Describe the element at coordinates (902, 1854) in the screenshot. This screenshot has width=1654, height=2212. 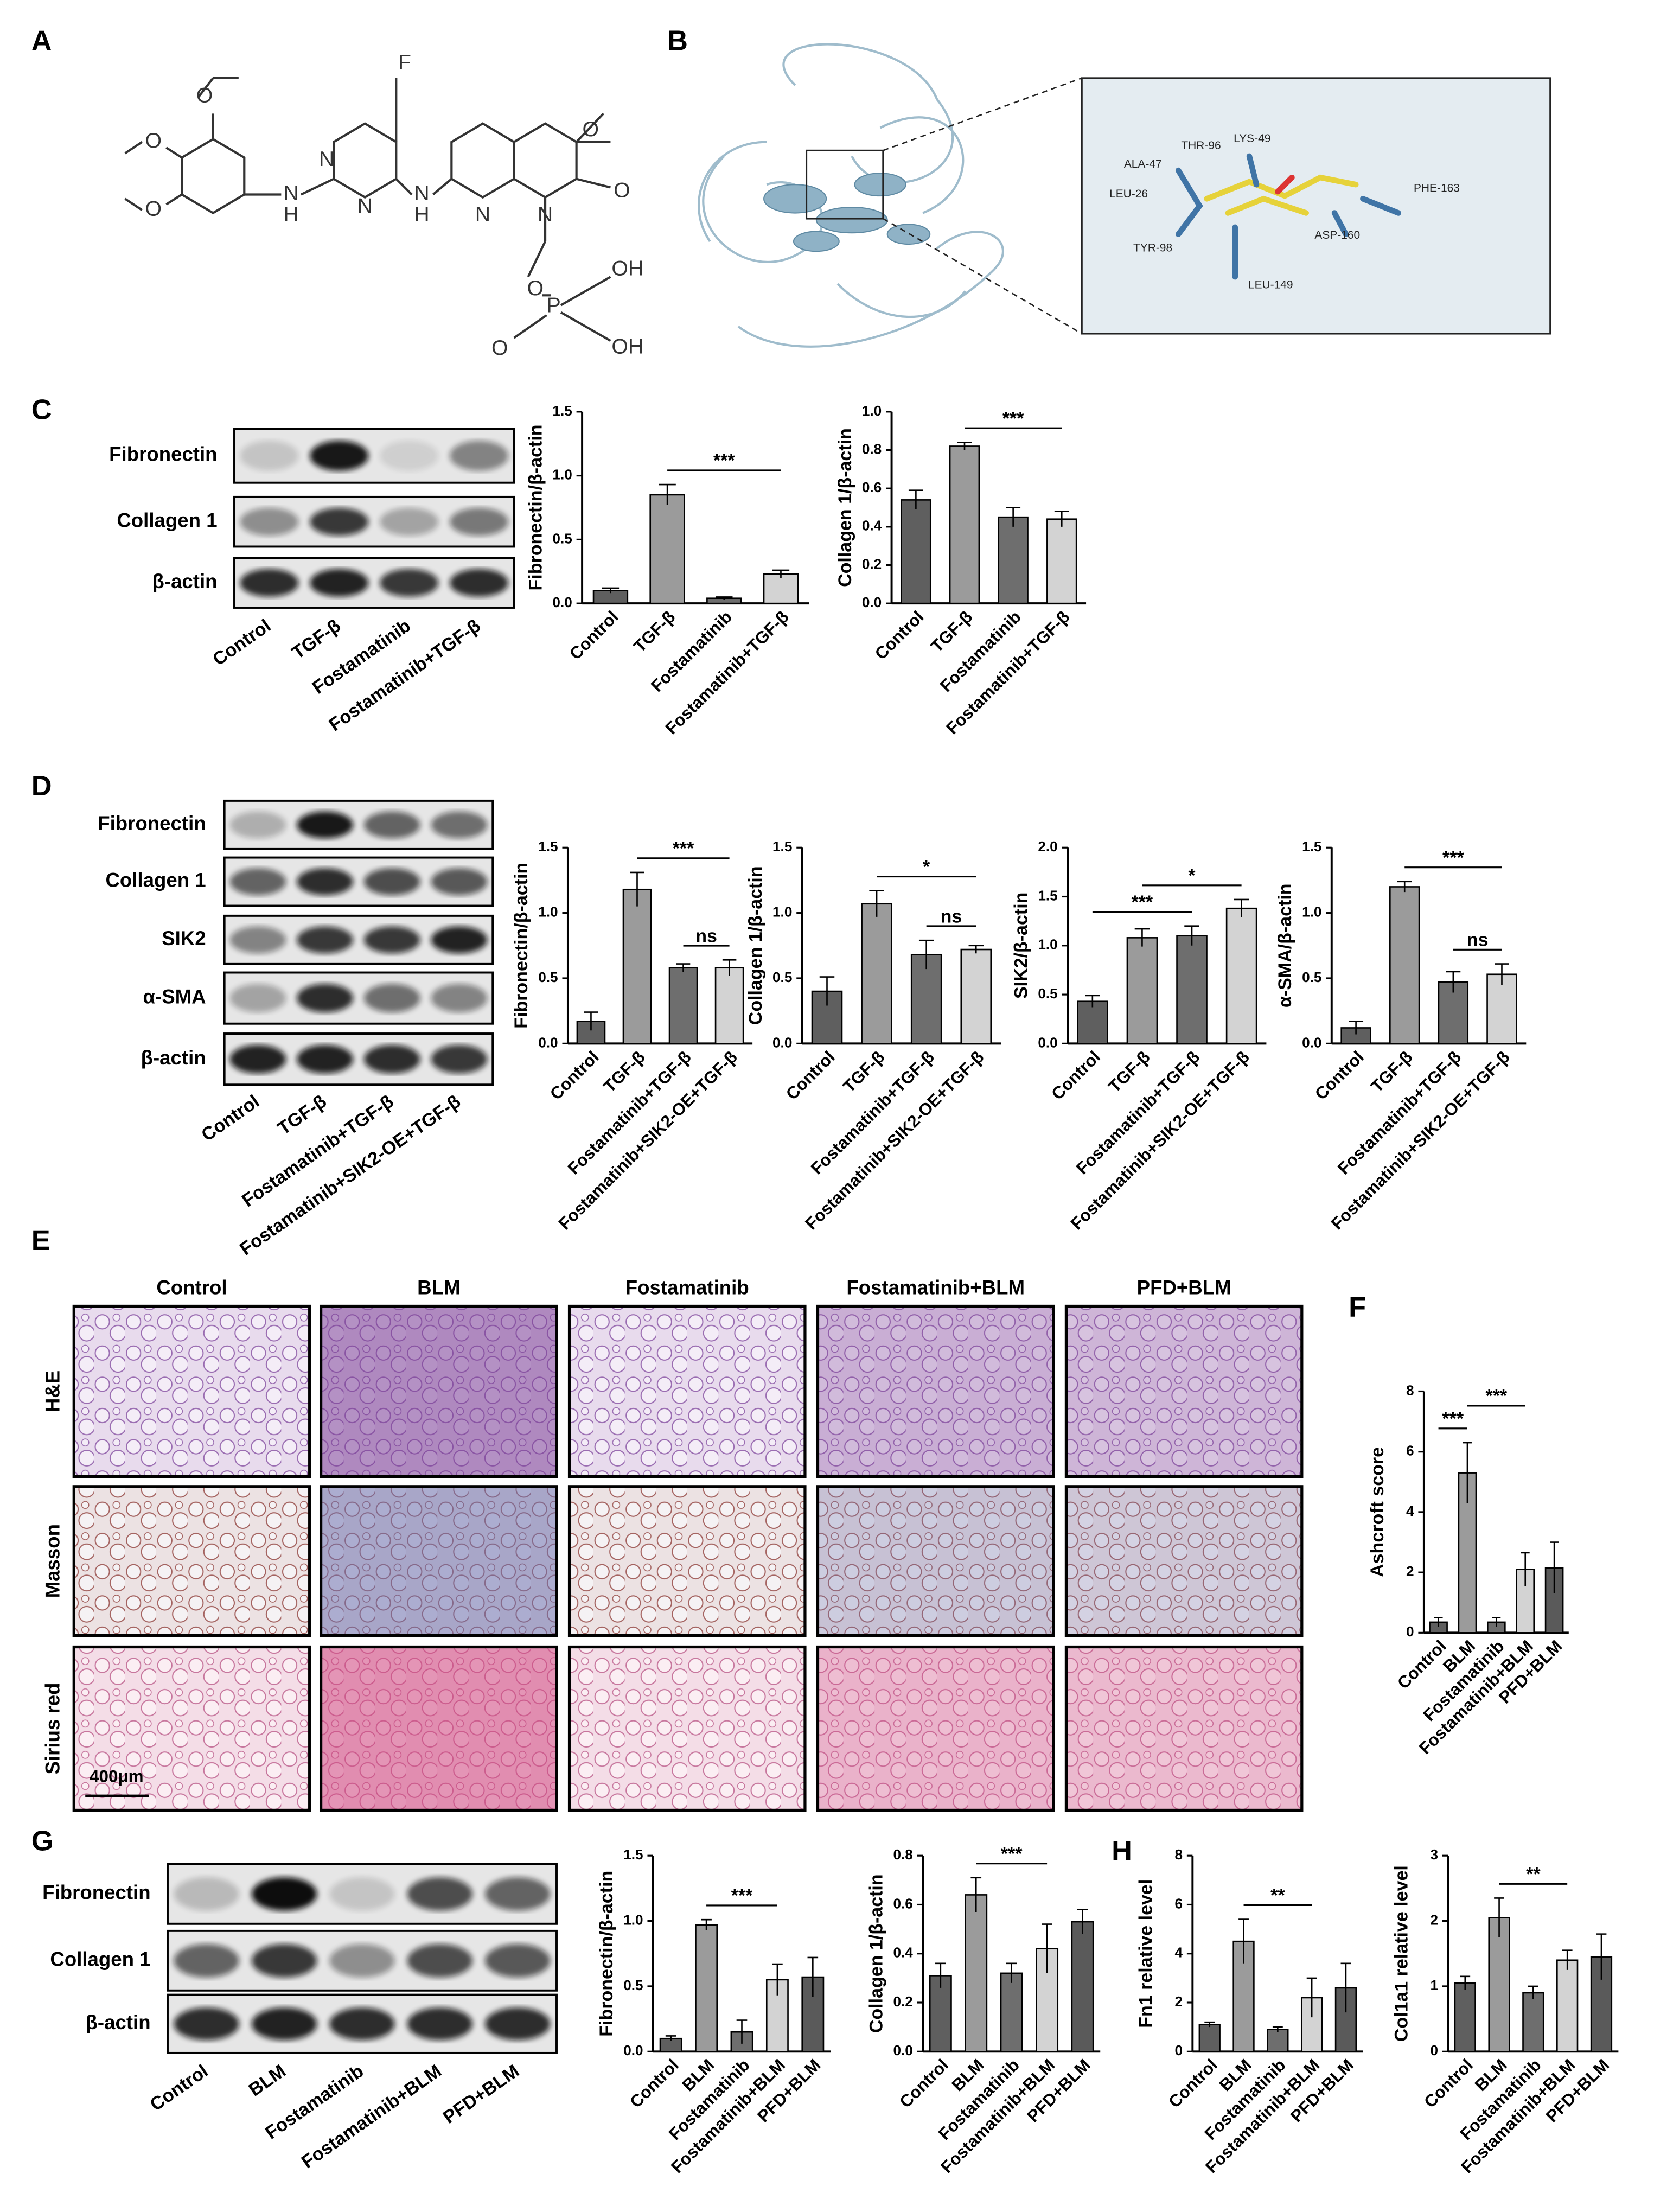
I see `y-tick-label: 0.8` at that location.